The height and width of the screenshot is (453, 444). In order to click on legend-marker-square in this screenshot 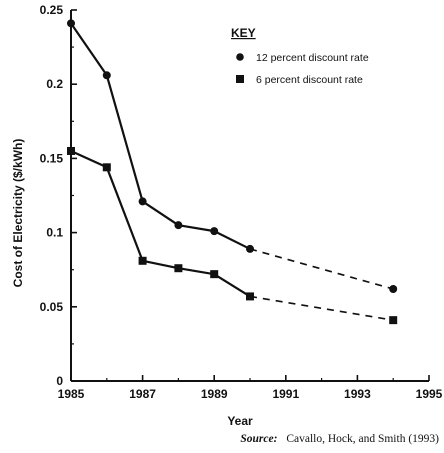, I will do `click(240, 79)`.